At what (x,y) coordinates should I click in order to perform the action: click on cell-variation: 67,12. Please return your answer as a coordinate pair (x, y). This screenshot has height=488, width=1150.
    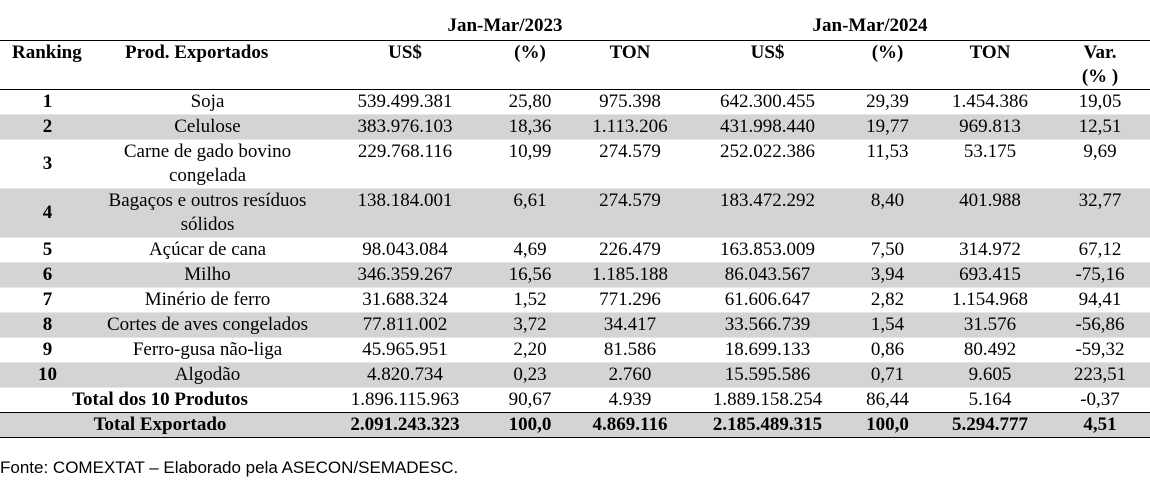
    Looking at the image, I should click on (1100, 250).